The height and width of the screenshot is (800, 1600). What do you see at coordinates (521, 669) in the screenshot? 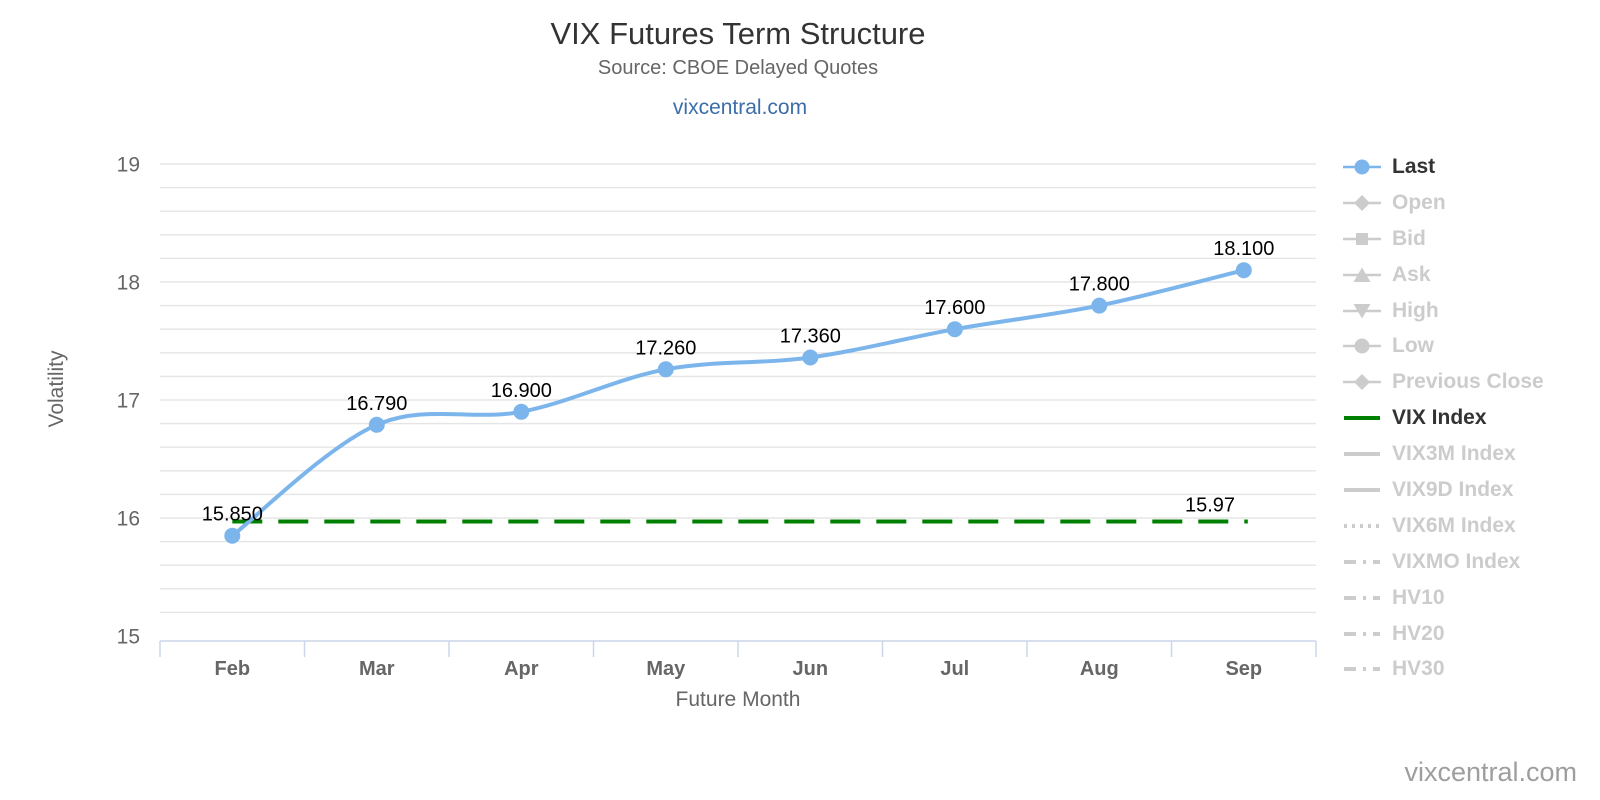
I see `x-axis-month-label: Apr` at bounding box center [521, 669].